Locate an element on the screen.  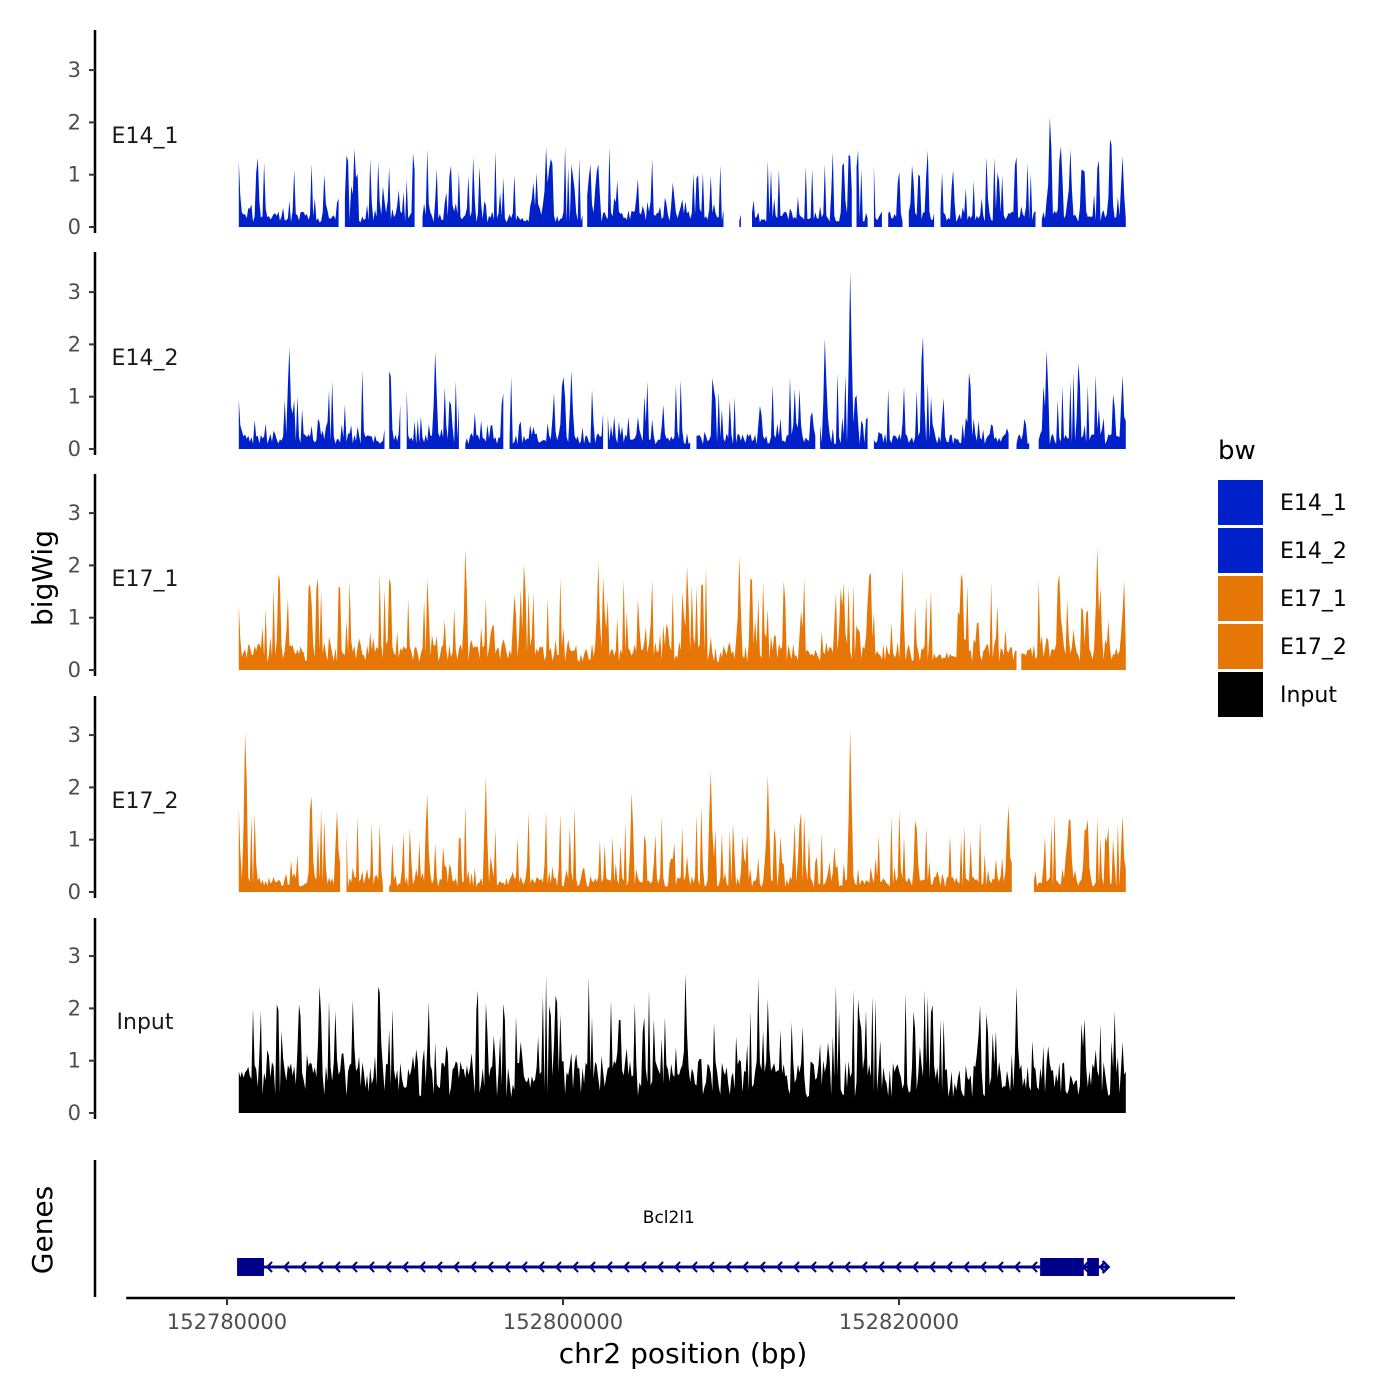
track-Input: 0 1 2 3 Input is located at coordinates (597, 1021).